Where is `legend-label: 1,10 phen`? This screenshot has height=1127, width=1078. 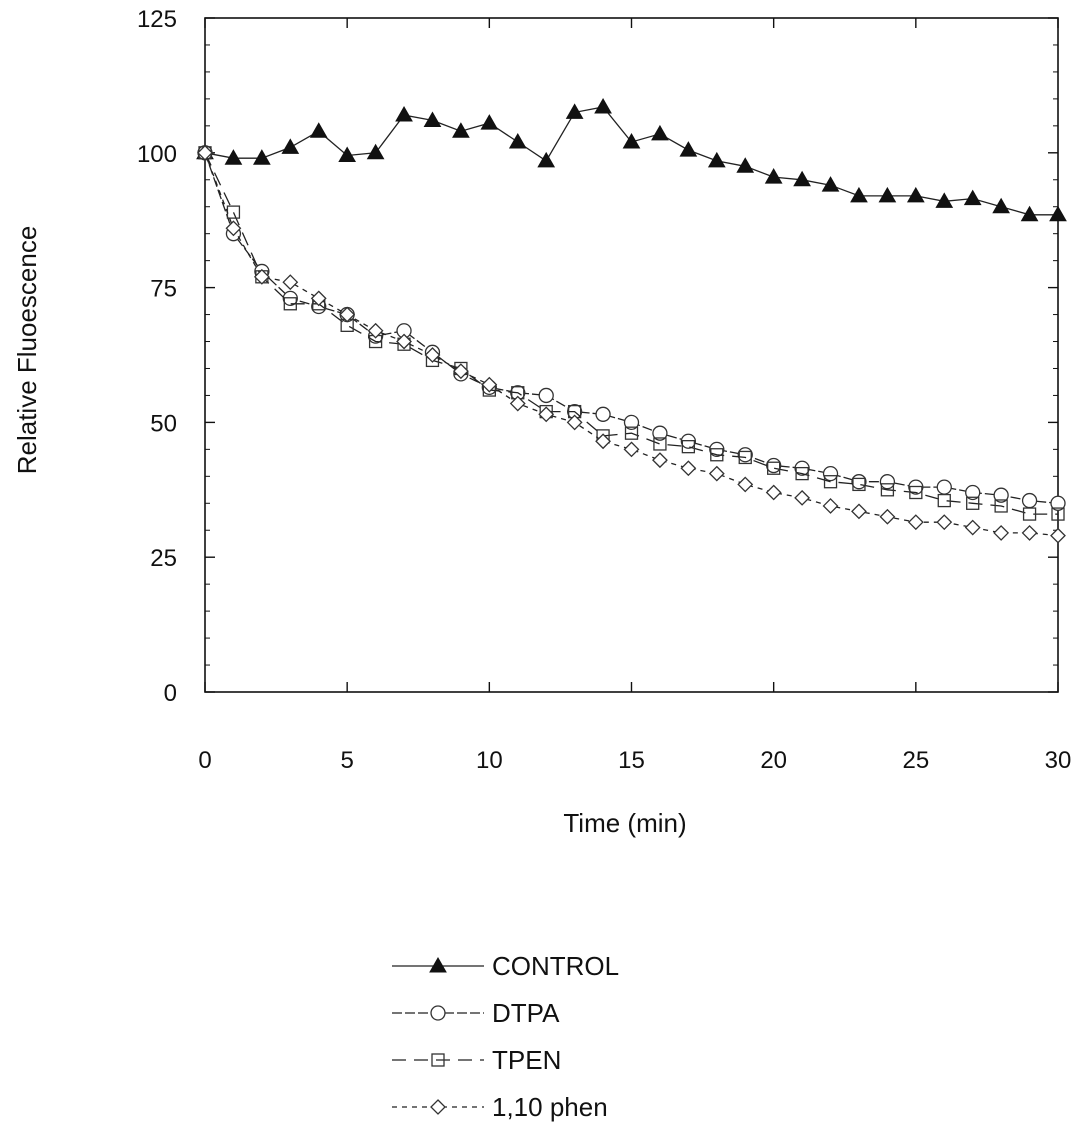 legend-label: 1,10 phen is located at coordinates (550, 1107).